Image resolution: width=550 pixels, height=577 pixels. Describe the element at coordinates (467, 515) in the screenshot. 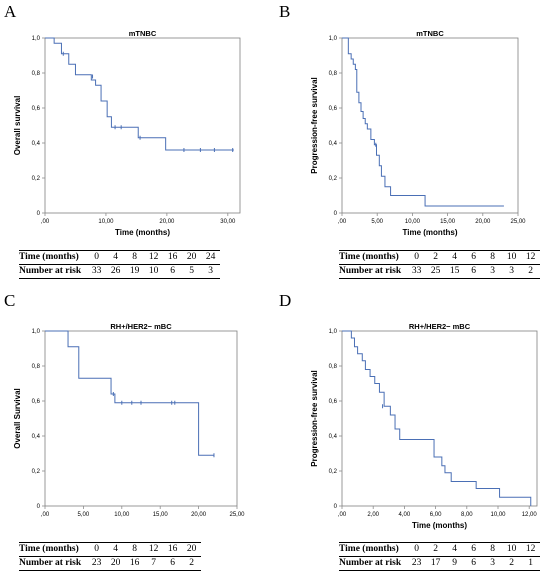

I see `x-tick-label: 8,00` at that location.